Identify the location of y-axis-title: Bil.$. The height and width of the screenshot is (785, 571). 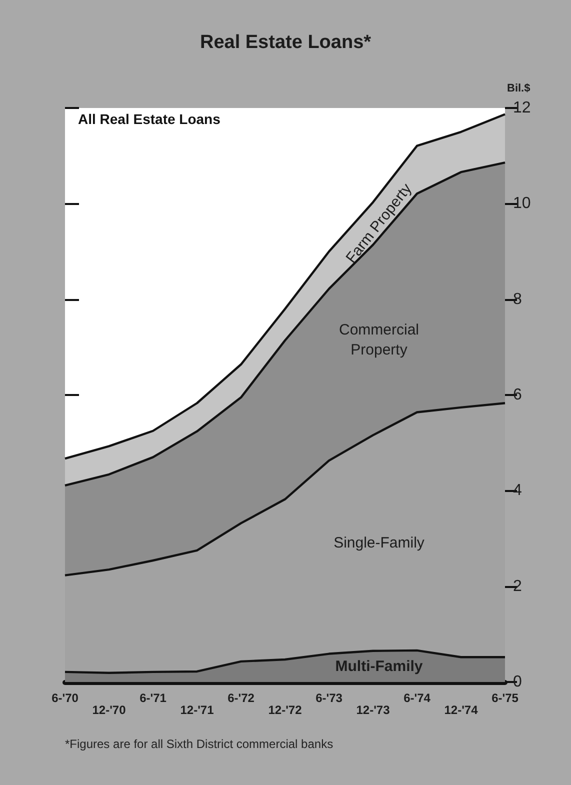
(518, 88).